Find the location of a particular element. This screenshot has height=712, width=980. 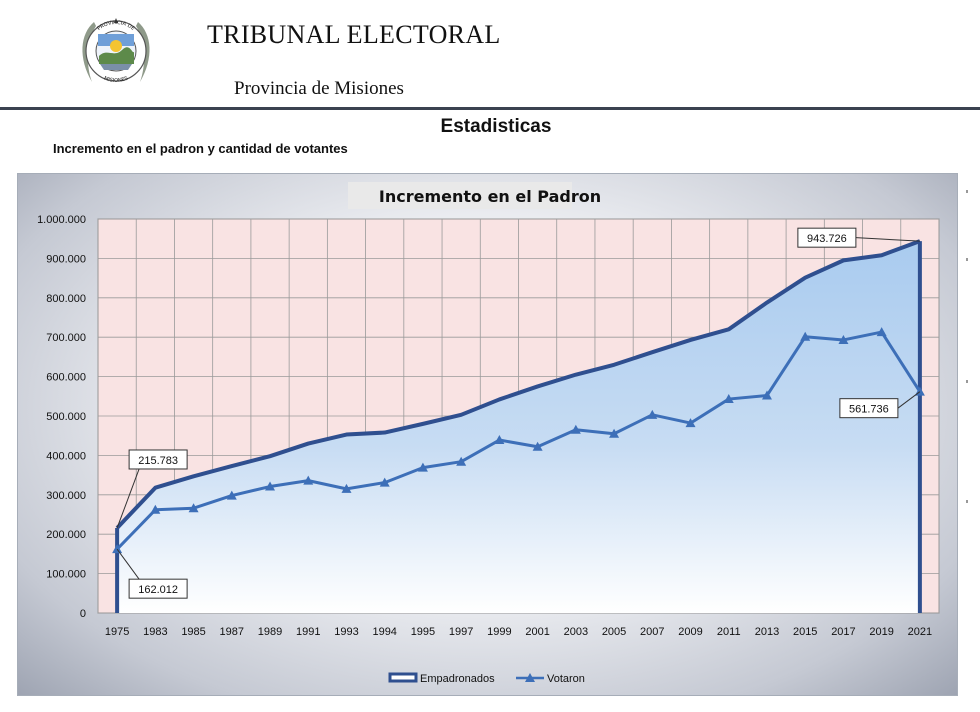

x-tick-label: 2019 is located at coordinates (881, 632).